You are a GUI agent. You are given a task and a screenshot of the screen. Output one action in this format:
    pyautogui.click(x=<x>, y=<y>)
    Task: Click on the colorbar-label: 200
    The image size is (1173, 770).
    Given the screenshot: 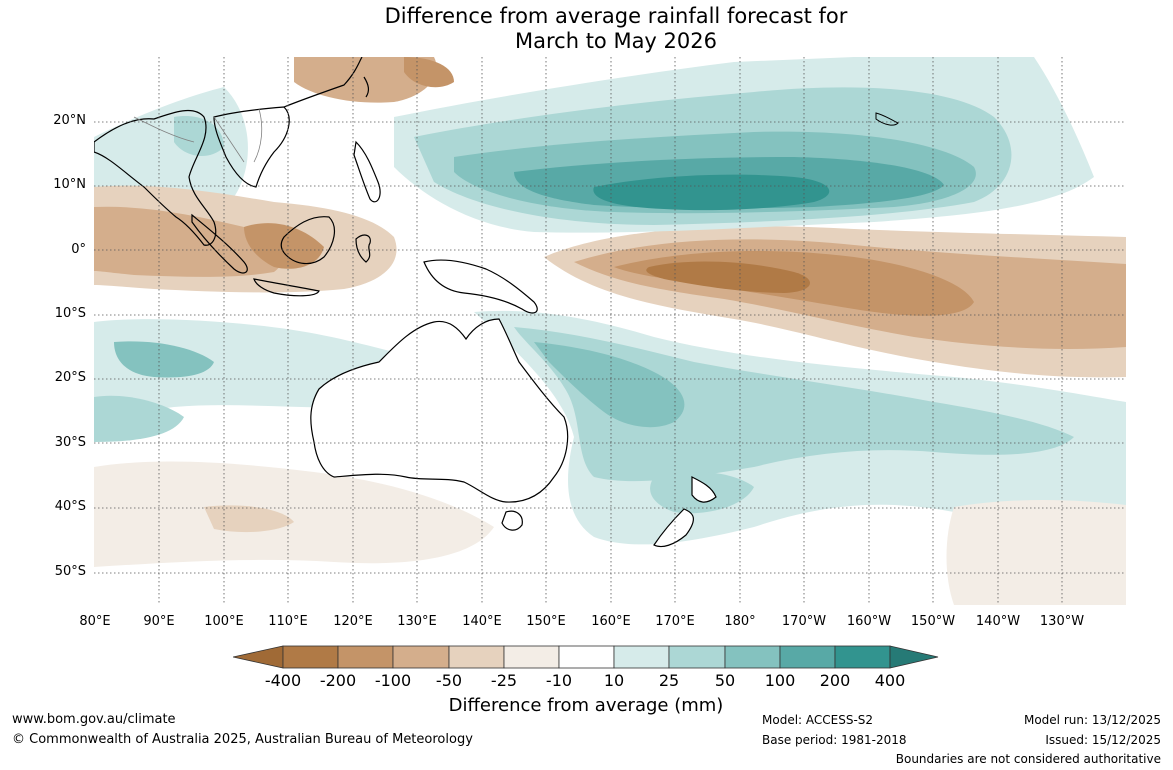 What is the action you would take?
    pyautogui.click(x=835, y=680)
    